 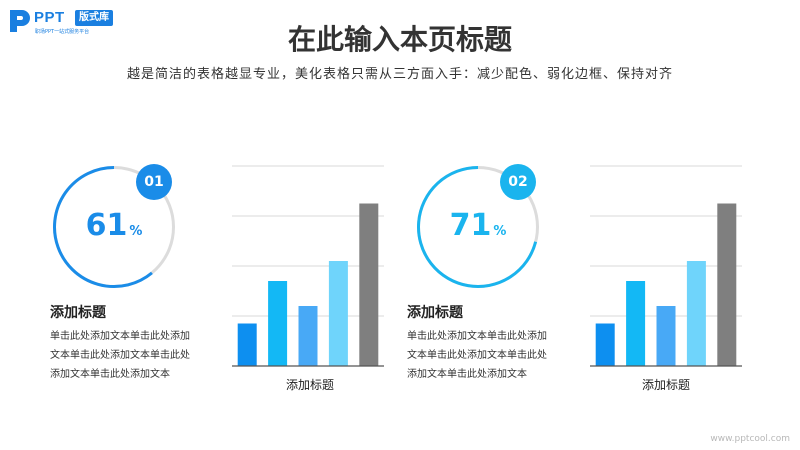 I want to click on logo-p-icon, so click(x=20, y=21).